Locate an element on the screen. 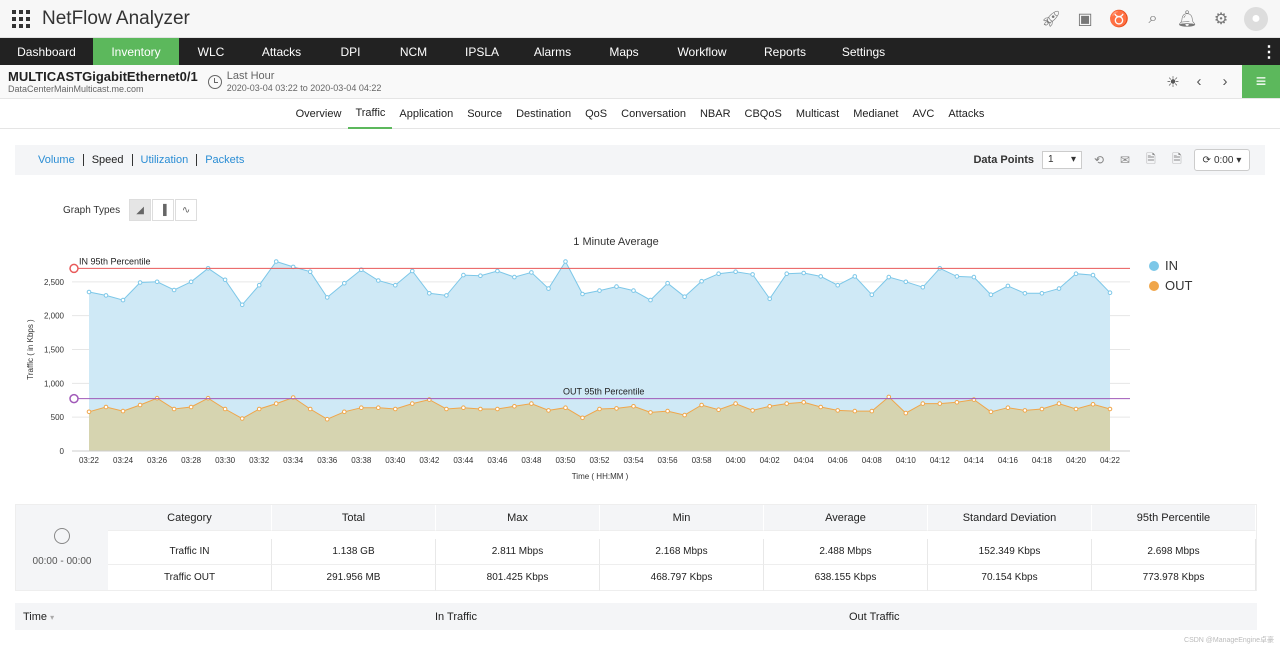 Image resolution: width=1280 pixels, height=649 pixels. percentile-marker is located at coordinates (74, 268).